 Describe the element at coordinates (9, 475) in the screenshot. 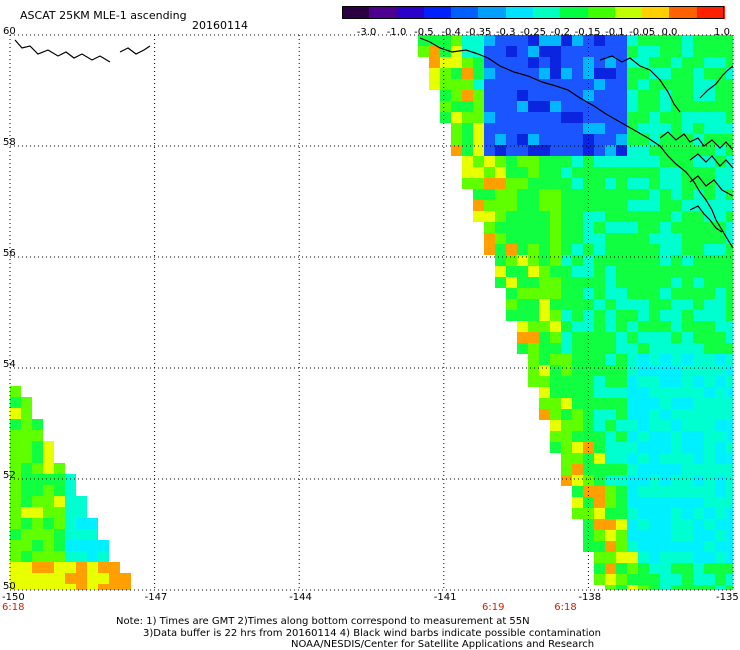

I see `latitude-label: 52` at that location.